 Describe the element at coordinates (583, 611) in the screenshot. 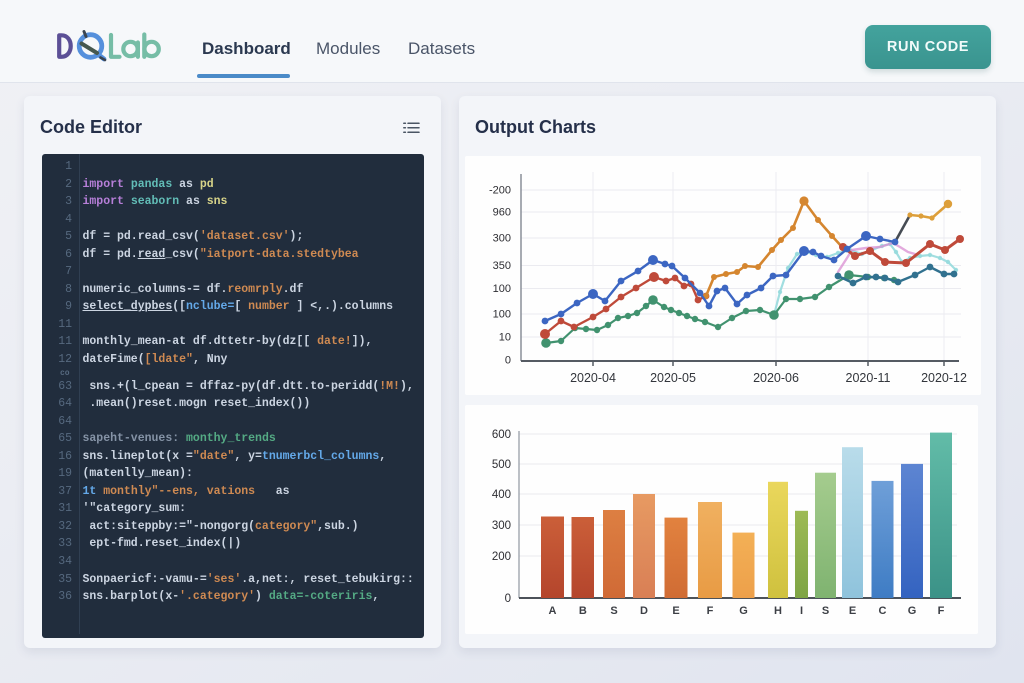

I see `svg-text: B` at that location.